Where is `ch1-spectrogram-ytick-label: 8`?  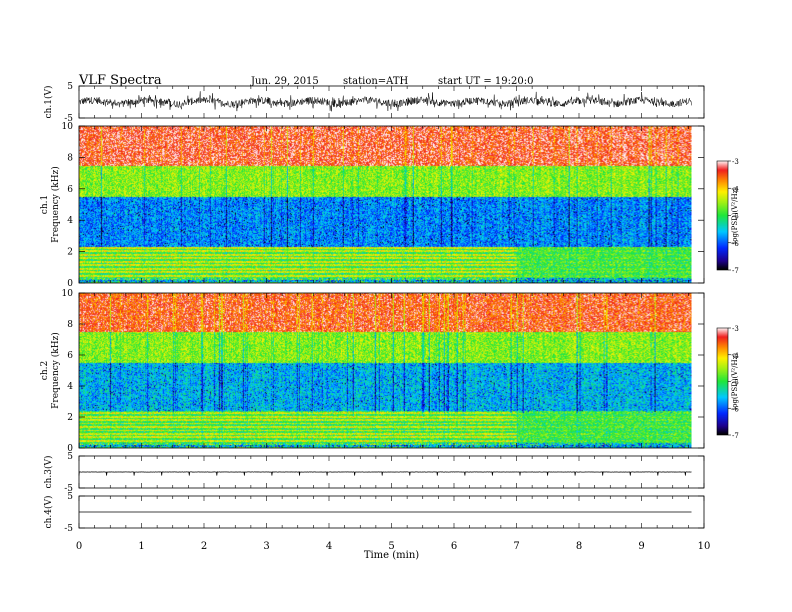
ch1-spectrogram-ytick-label: 8 is located at coordinates (70, 158).